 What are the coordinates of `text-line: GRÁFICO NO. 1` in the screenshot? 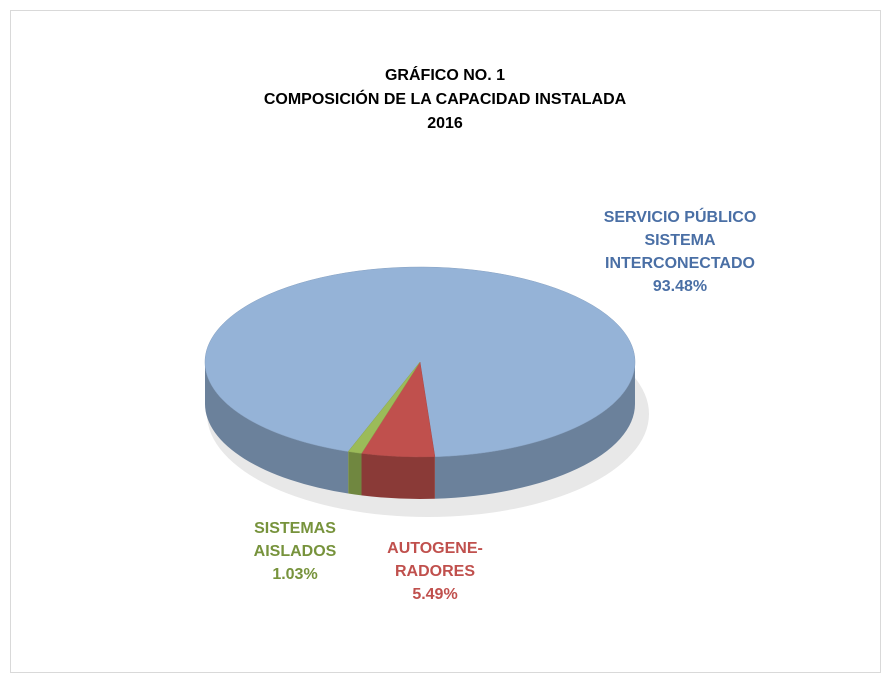 It's located at (445, 74).